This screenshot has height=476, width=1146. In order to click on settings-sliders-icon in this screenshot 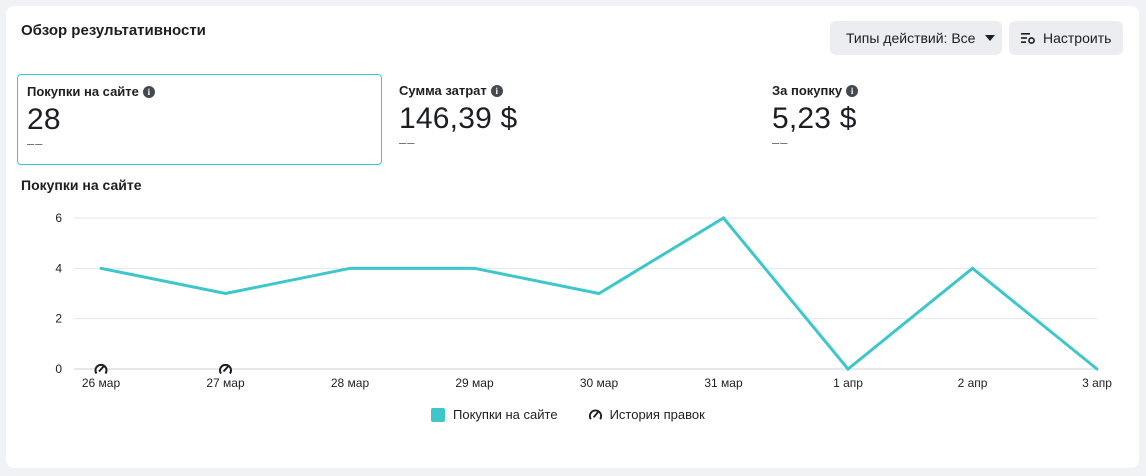, I will do `click(1028, 38)`.